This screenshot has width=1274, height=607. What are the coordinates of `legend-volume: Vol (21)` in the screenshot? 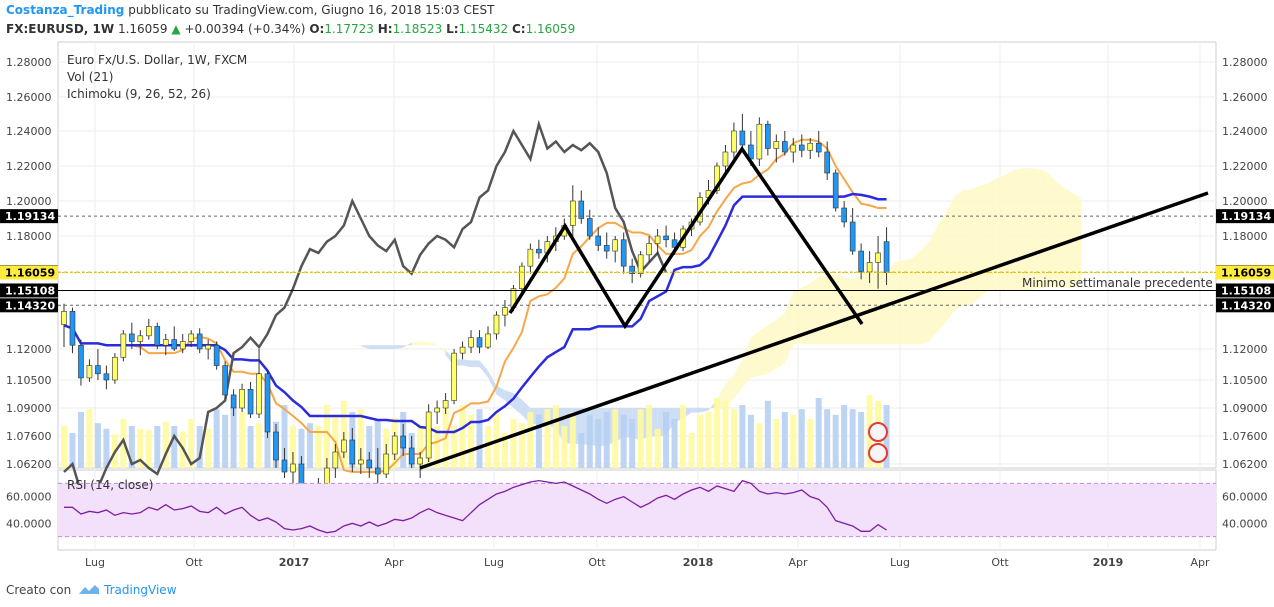 It's located at (90, 77).